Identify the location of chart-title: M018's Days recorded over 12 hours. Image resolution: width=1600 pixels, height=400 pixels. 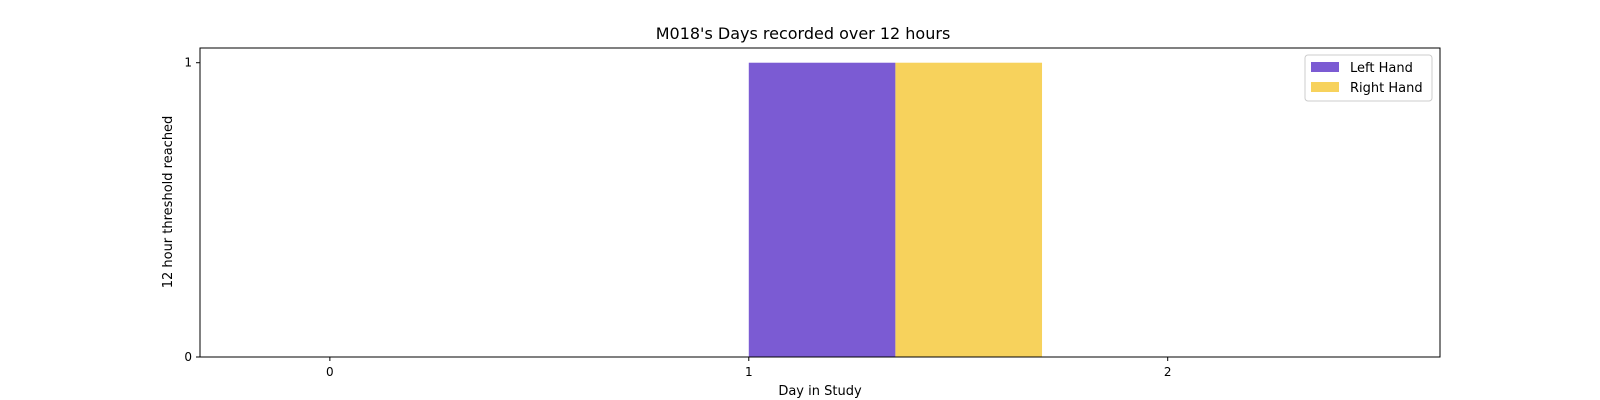
(803, 33).